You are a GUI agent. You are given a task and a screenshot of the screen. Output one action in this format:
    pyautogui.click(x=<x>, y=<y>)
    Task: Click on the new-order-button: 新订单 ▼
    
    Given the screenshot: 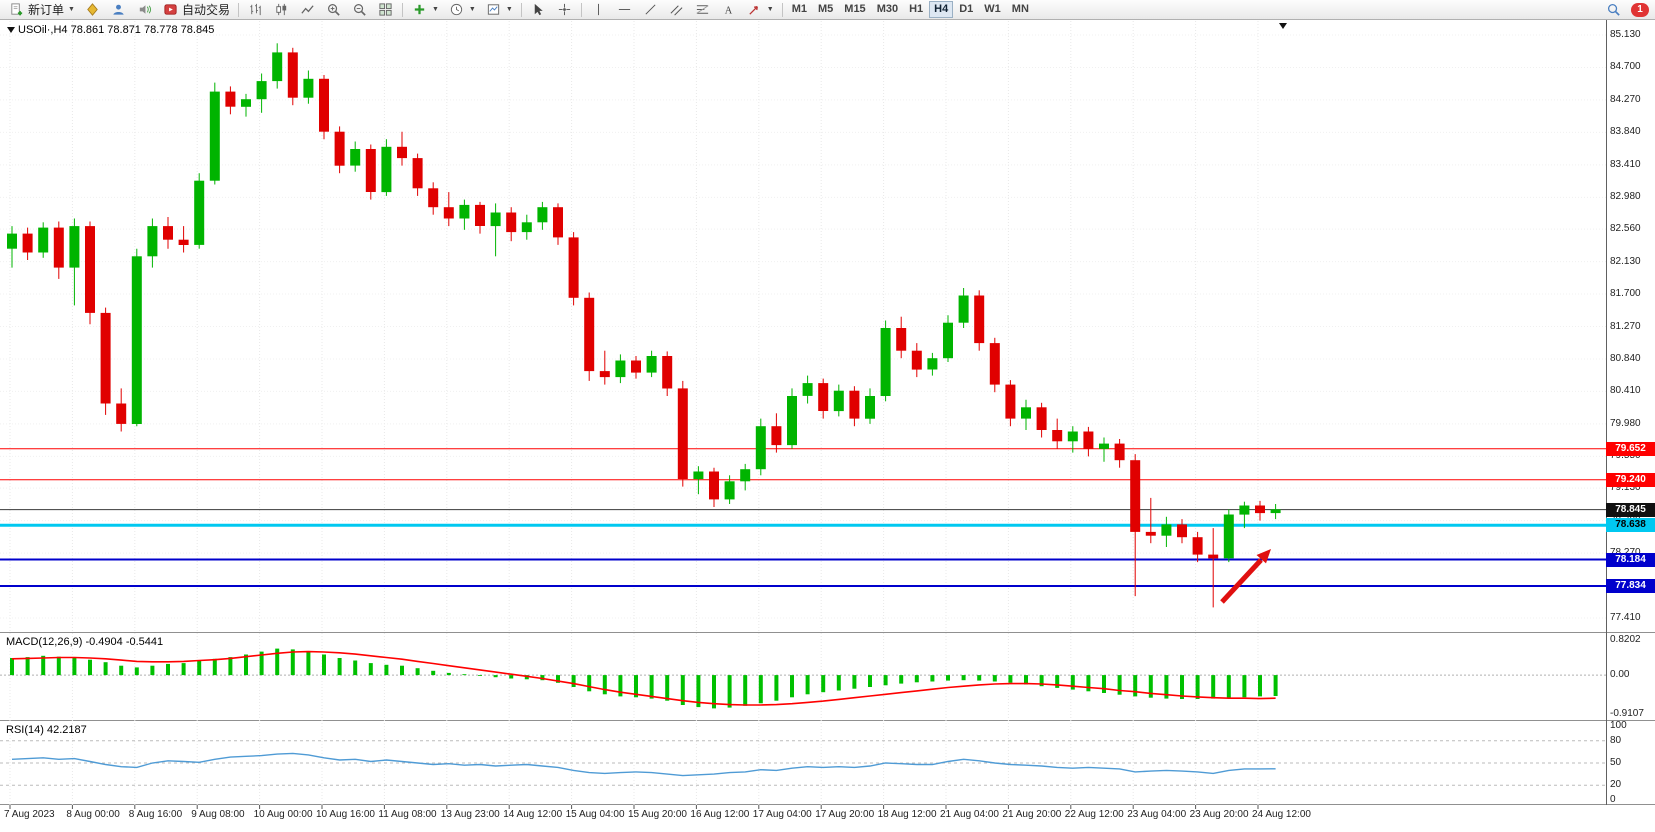 What is the action you would take?
    pyautogui.click(x=41, y=10)
    